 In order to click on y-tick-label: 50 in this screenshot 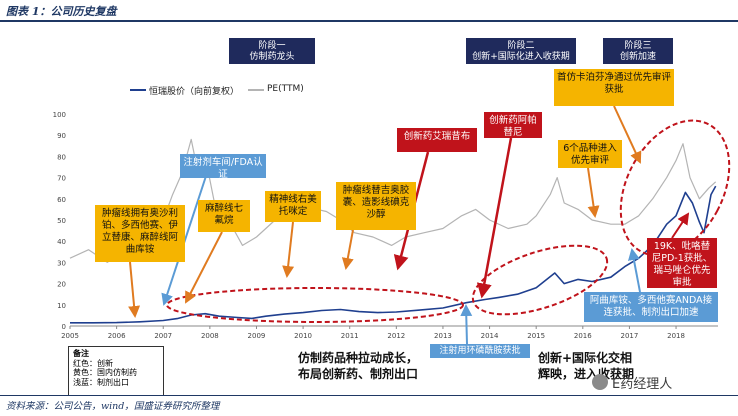, I will do `click(61, 221)`.